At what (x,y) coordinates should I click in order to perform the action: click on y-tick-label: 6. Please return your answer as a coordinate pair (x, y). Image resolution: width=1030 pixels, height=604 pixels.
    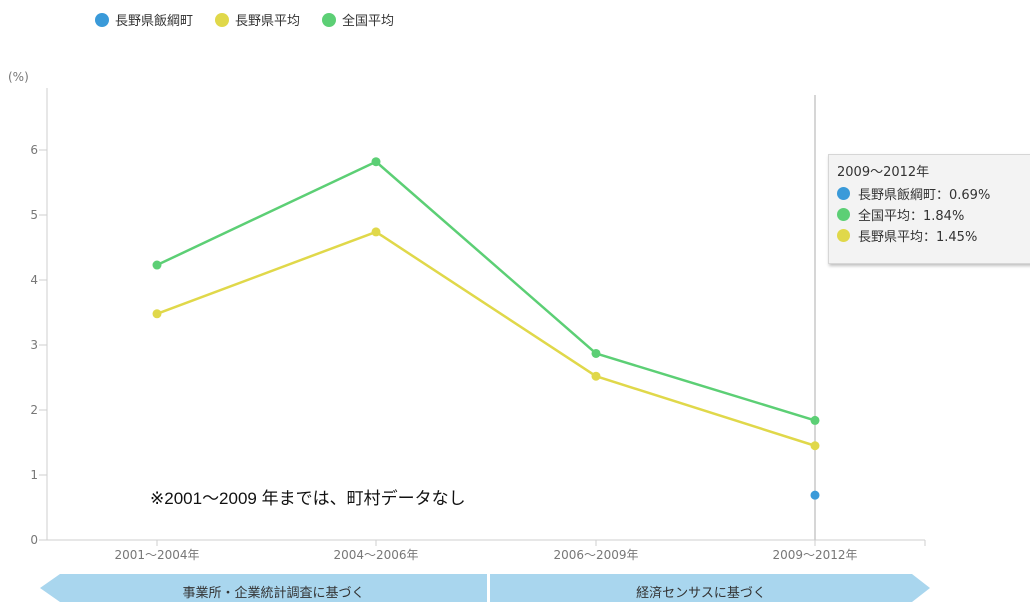
    Looking at the image, I should click on (34, 150).